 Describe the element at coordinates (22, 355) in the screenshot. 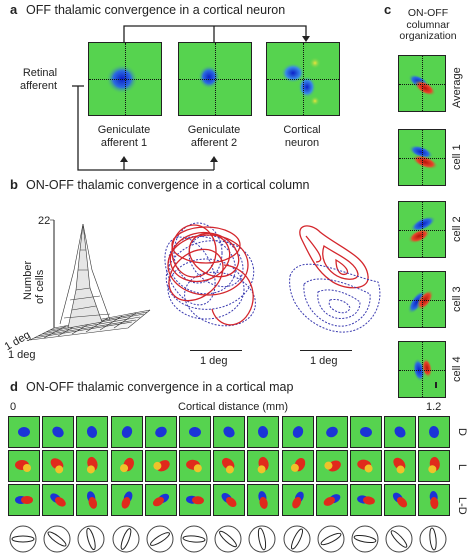

I see `surface-axis-deg-2: 1 deg` at that location.